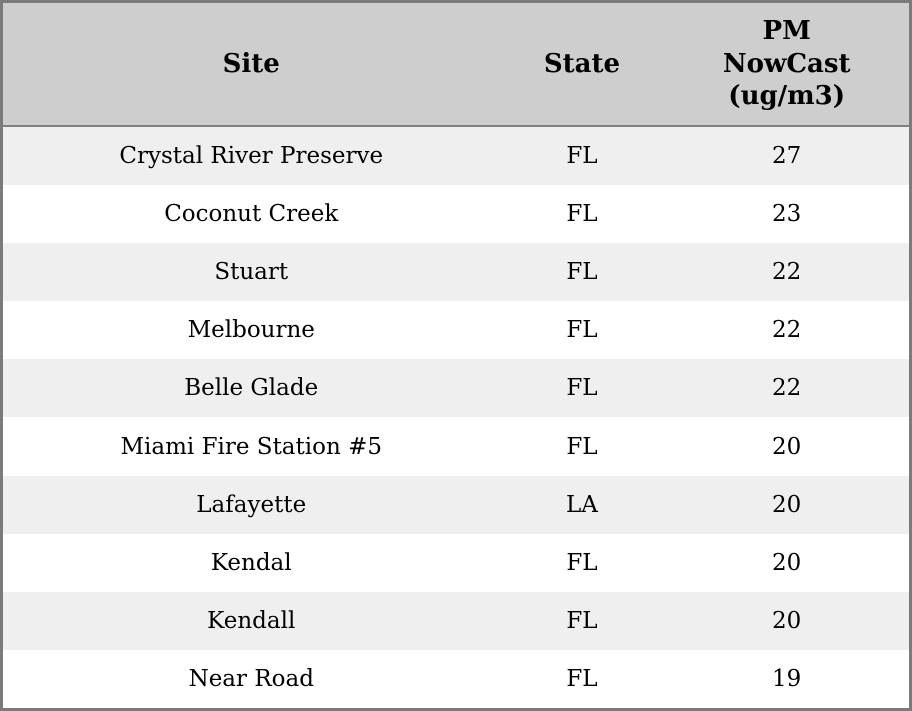 The height and width of the screenshot is (711, 912). I want to click on table-row: Near Road FL 19, so click(456, 678).